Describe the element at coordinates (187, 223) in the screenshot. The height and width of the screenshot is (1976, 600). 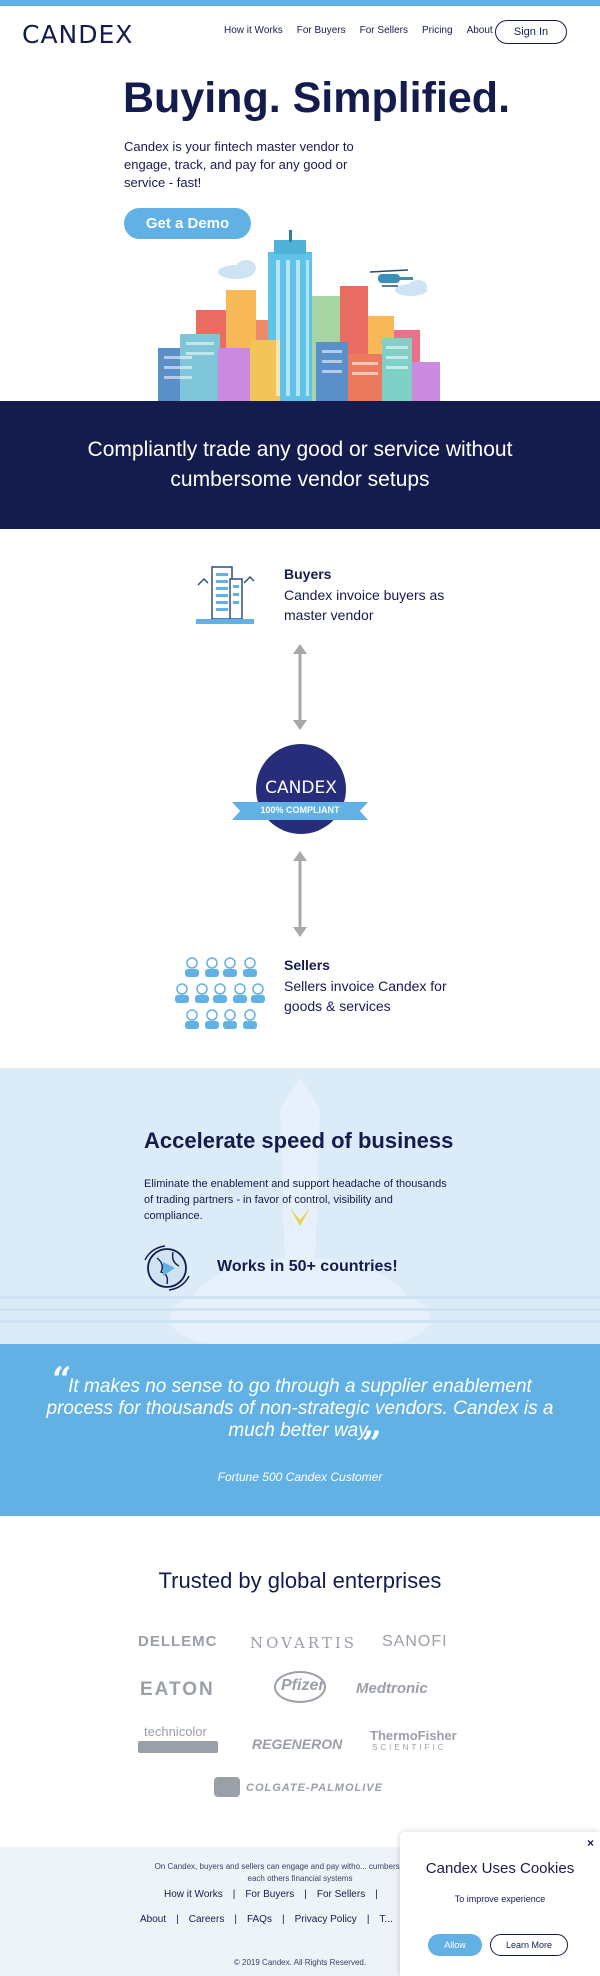
I see `get-demo-button: Get a Demo` at that location.